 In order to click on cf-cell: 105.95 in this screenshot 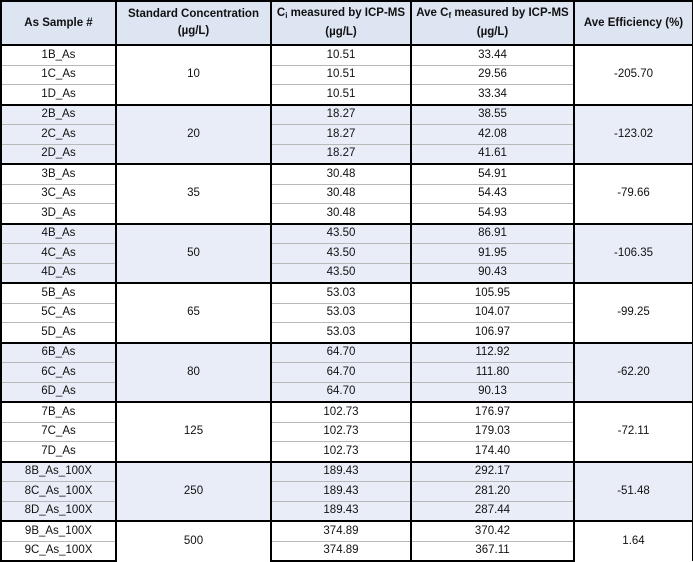, I will do `click(492, 292)`.